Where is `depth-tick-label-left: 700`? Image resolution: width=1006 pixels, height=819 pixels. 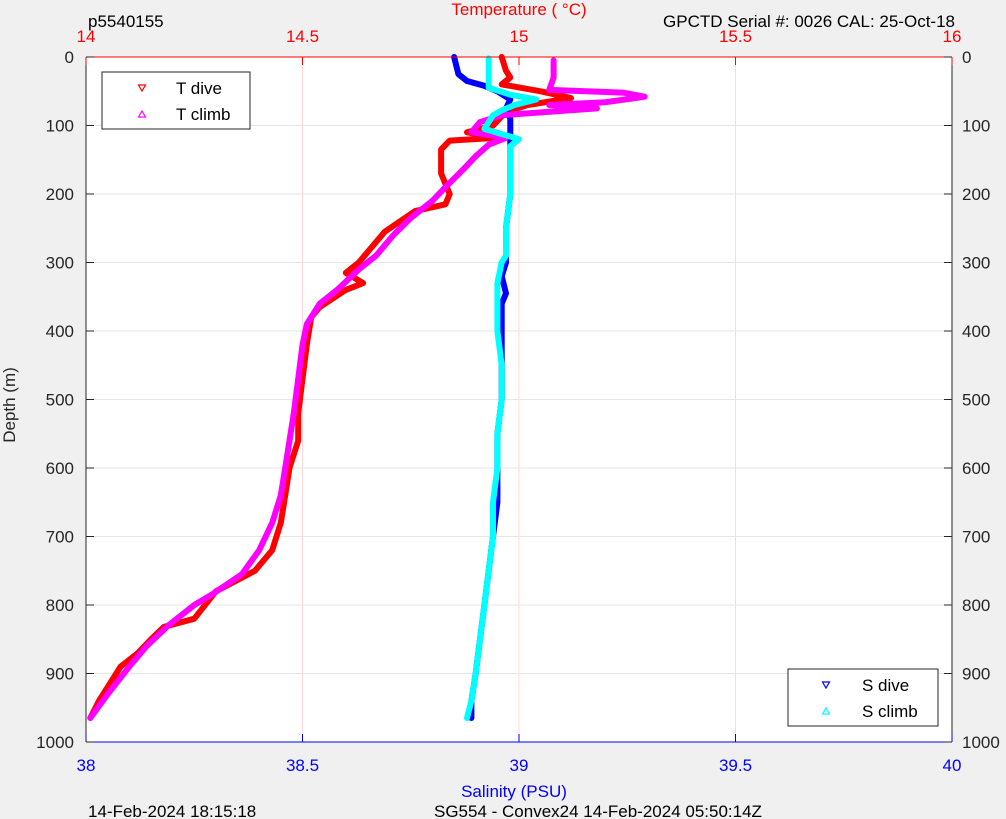 depth-tick-label-left: 700 is located at coordinates (60, 537).